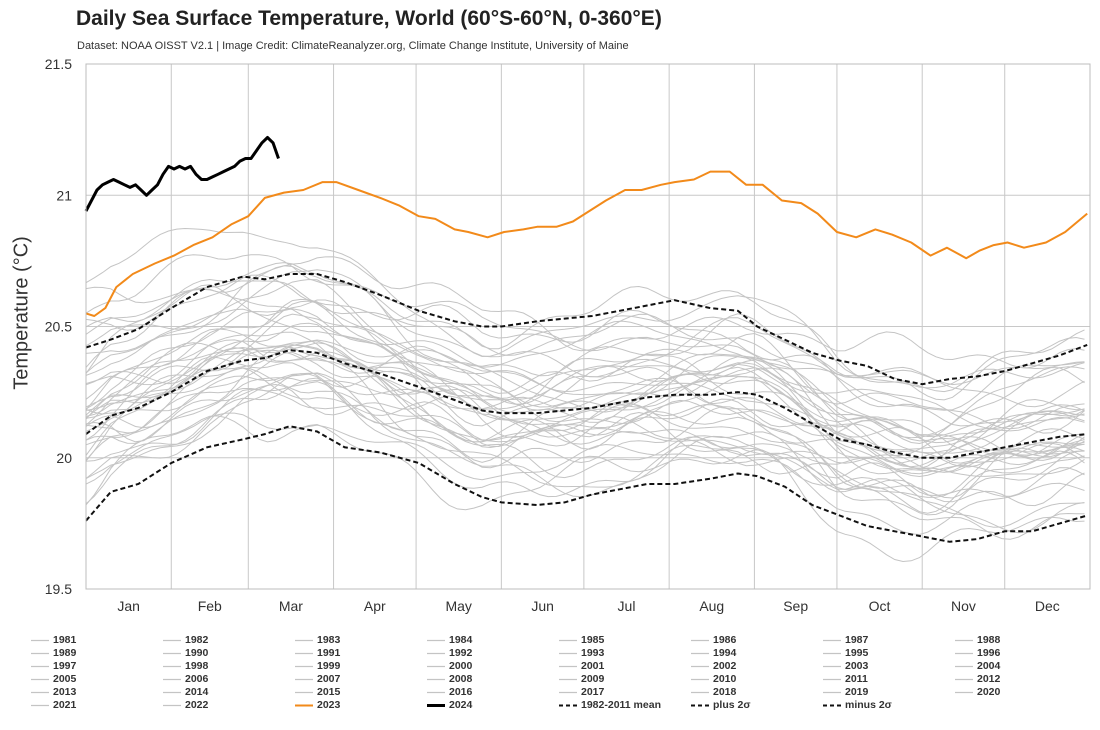 This screenshot has width=1100, height=730. Describe the element at coordinates (857, 666) in the screenshot. I see `legend-label: 2003` at that location.